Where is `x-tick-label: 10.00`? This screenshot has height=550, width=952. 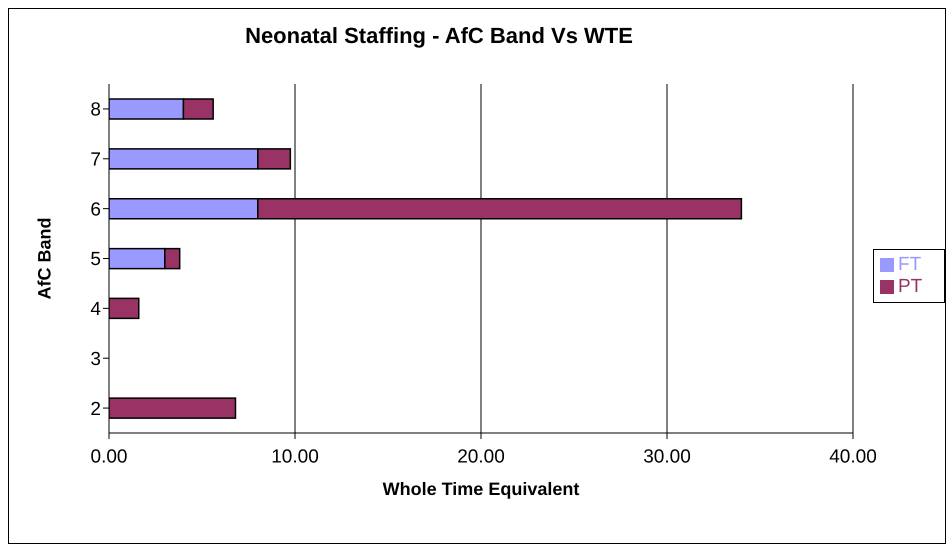 x-tick-label: 10.00 is located at coordinates (295, 457).